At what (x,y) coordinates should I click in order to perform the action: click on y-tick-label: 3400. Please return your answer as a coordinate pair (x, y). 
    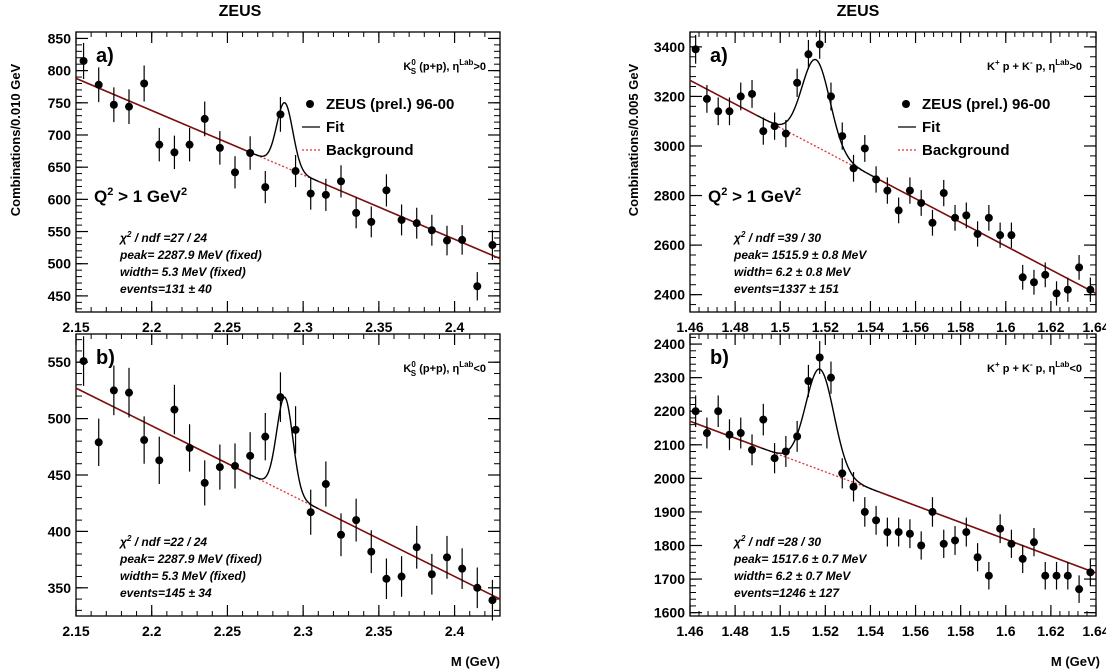
    Looking at the image, I should click on (669, 47).